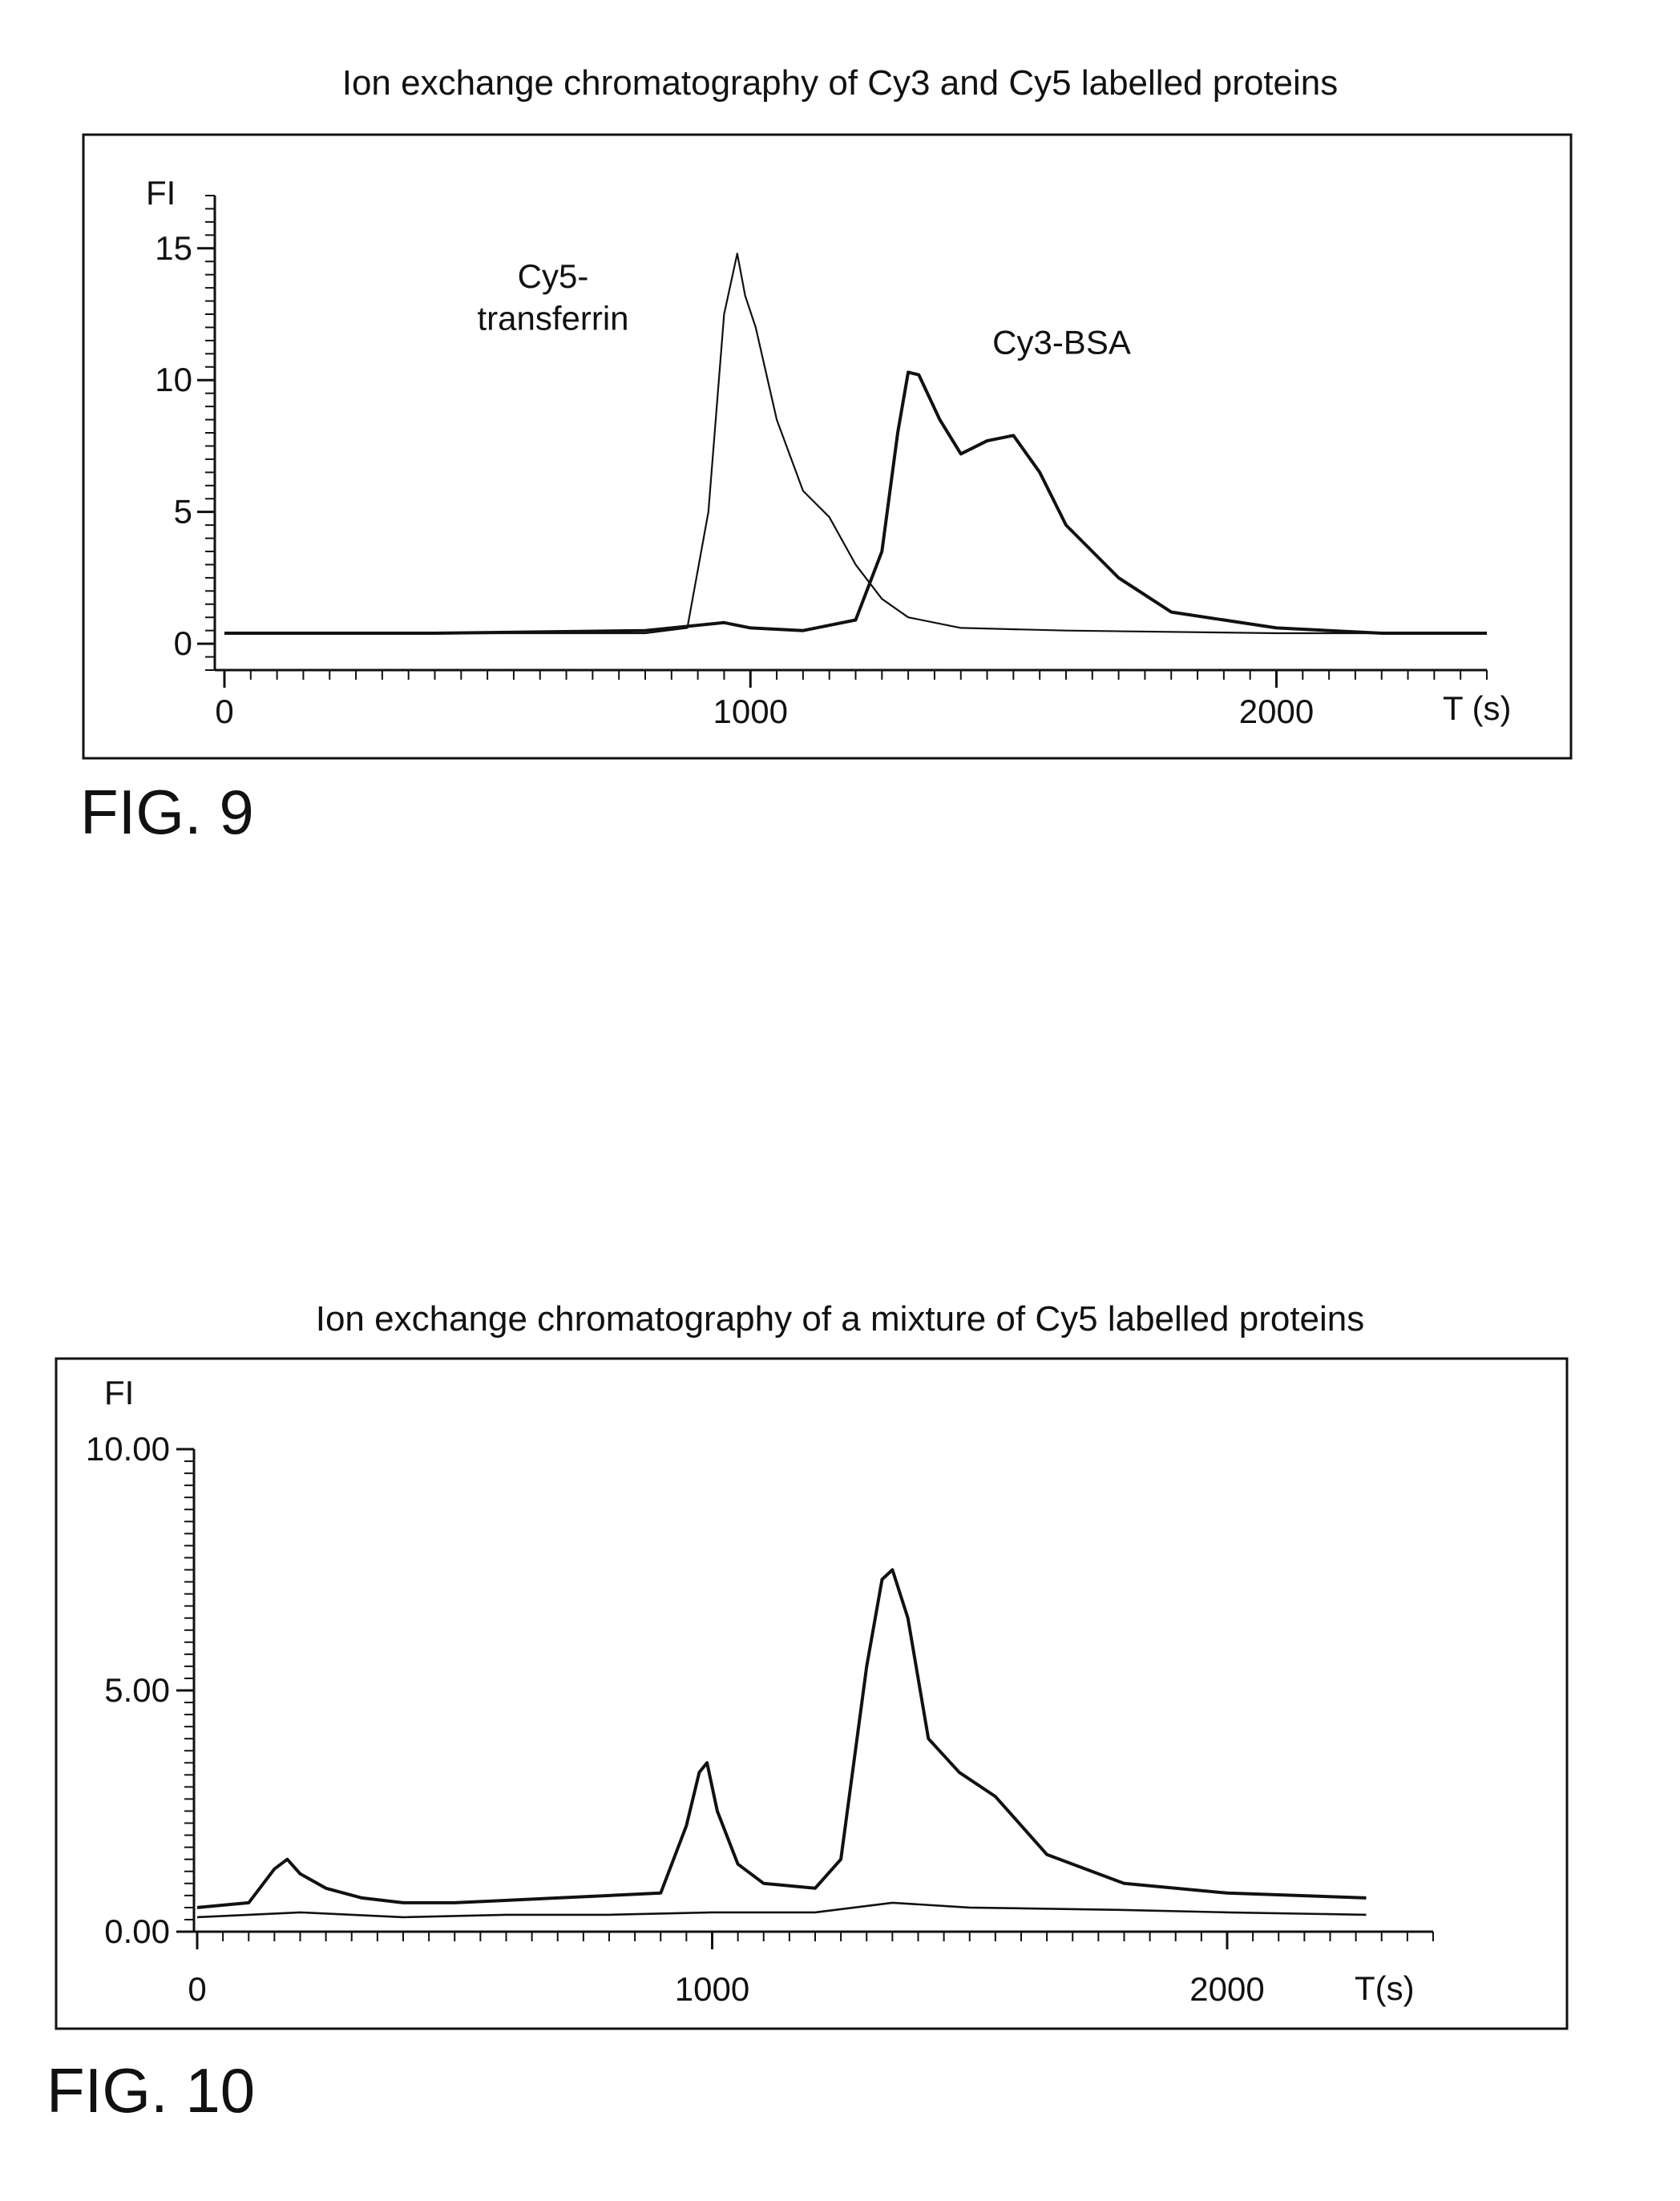 The width and height of the screenshot is (1680, 2201). Describe the element at coordinates (552, 318) in the screenshot. I see `annotation-label: transferrin` at that location.